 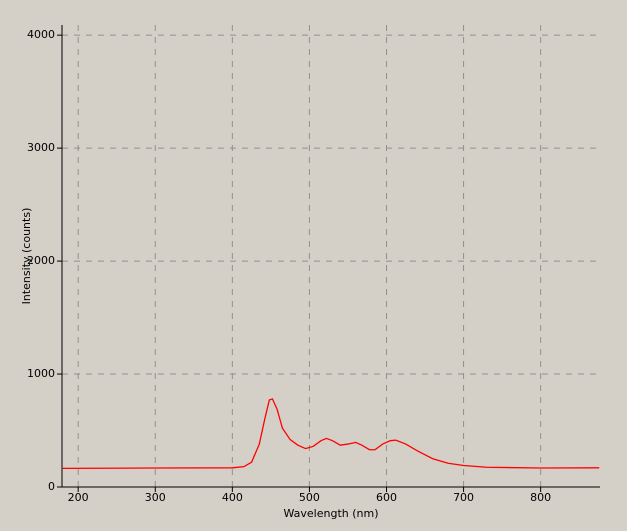 What do you see at coordinates (232, 497) in the screenshot?
I see `x-tick-label: 400` at bounding box center [232, 497].